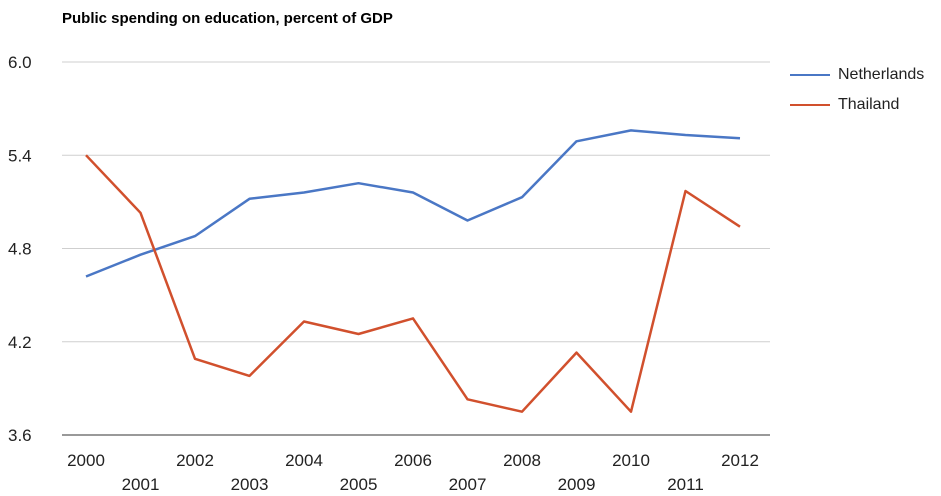 The image size is (941, 496). What do you see at coordinates (20, 62) in the screenshot?
I see `y-tick-label: 6.0` at bounding box center [20, 62].